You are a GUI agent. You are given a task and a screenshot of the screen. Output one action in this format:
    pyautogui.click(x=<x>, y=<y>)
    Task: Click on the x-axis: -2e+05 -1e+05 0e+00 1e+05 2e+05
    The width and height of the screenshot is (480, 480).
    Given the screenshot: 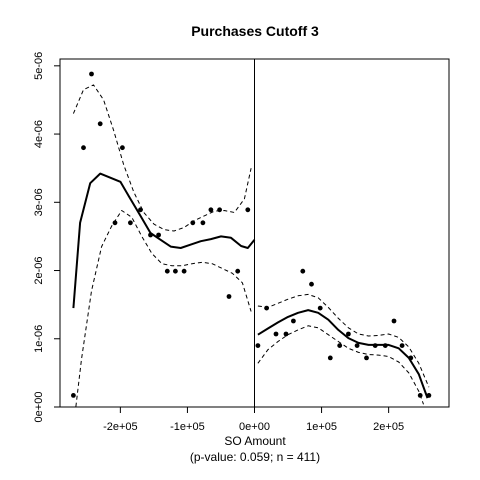 What is the action you would take?
    pyautogui.click(x=253, y=419)
    